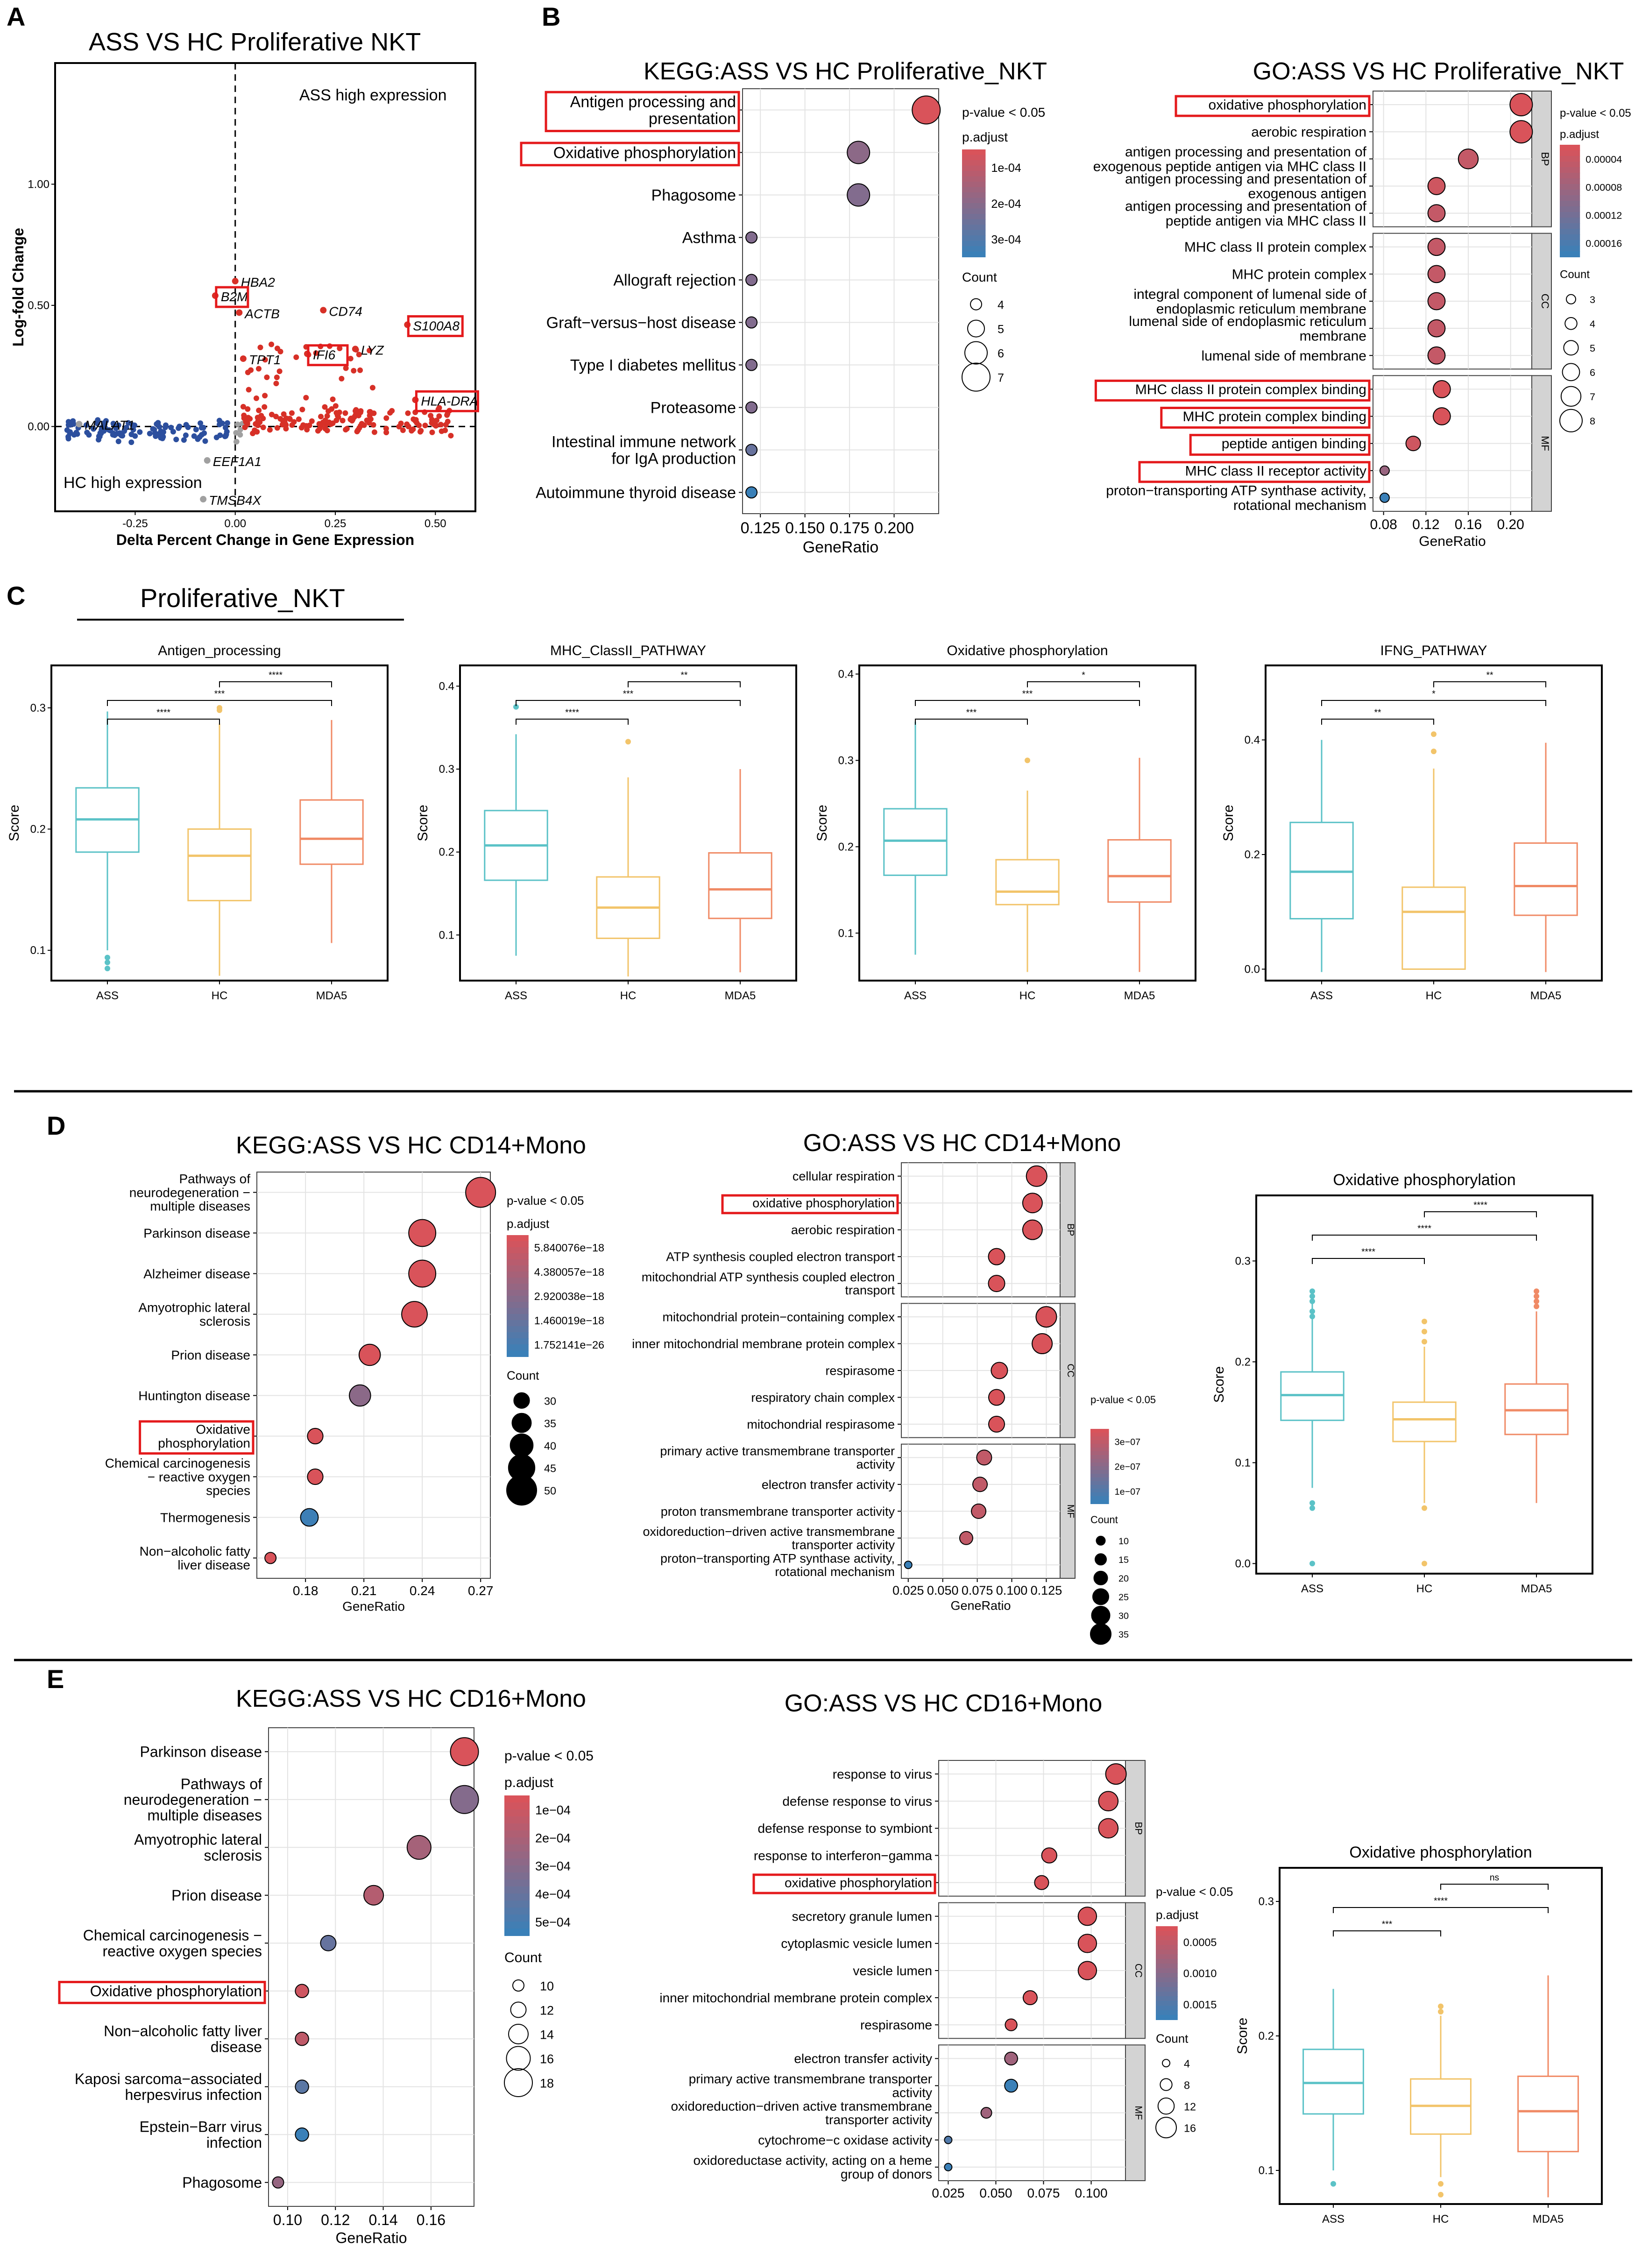  What do you see at coordinates (176, 1991) in the screenshot?
I see `term-label: Oxidative phosphorylation` at bounding box center [176, 1991].